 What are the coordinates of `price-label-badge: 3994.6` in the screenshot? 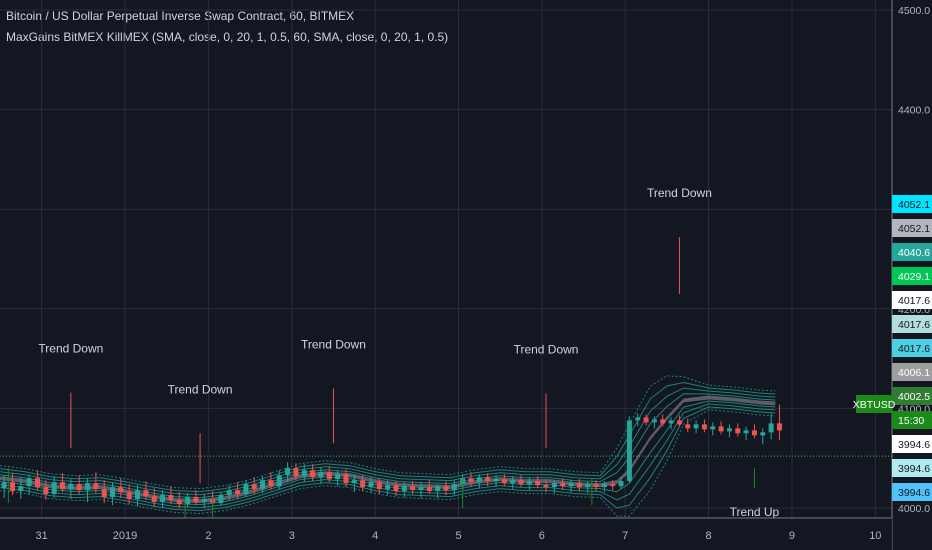 It's located at (912, 444).